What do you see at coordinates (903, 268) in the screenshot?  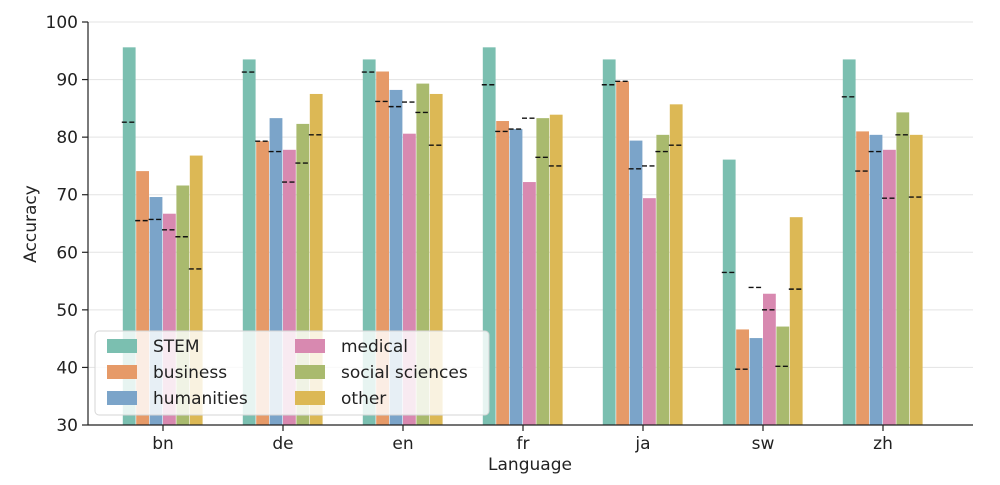 I see `bar-social-sciences-zh` at bounding box center [903, 268].